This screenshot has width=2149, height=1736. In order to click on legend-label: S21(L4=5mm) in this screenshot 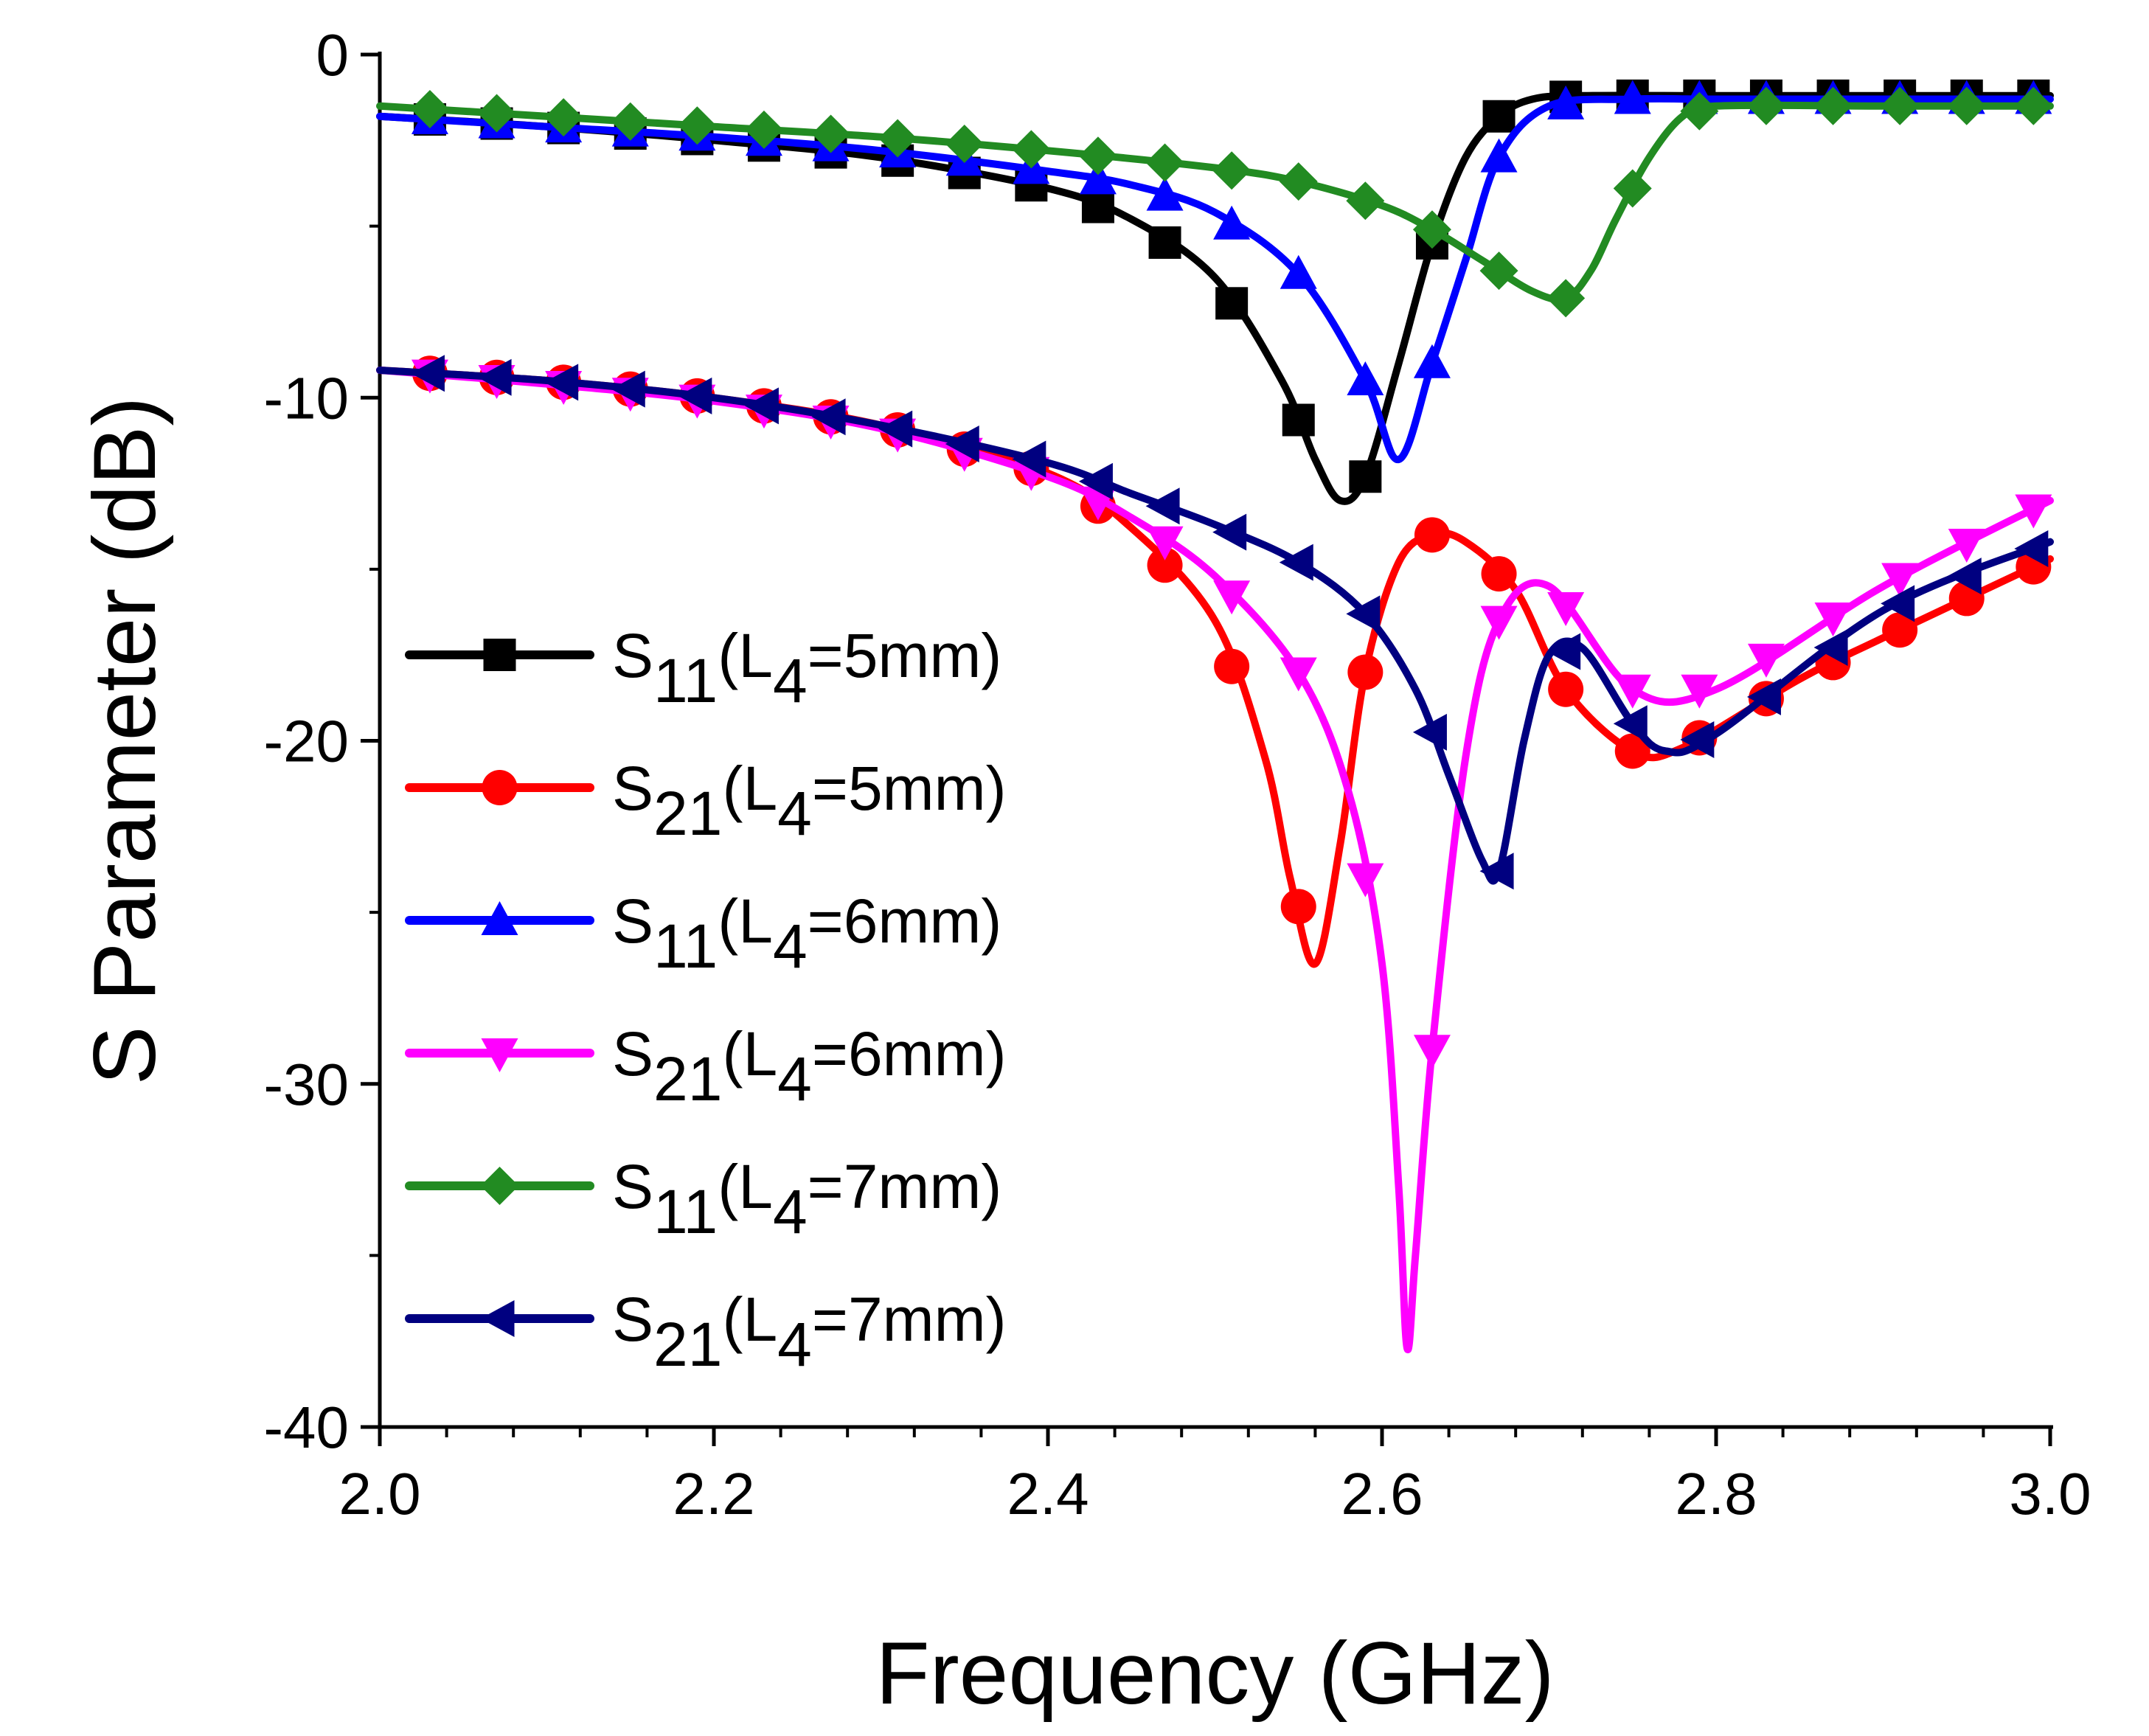, I will do `click(810, 801)`.